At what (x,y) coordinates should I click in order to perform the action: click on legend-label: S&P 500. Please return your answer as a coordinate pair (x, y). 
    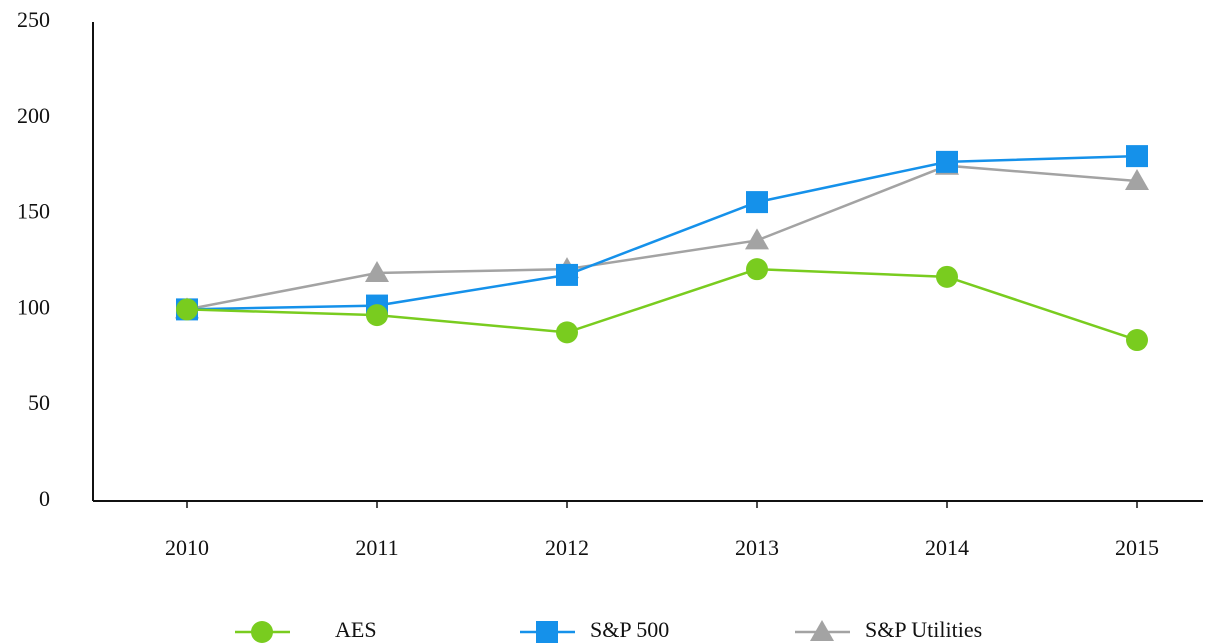
    Looking at the image, I should click on (629, 629).